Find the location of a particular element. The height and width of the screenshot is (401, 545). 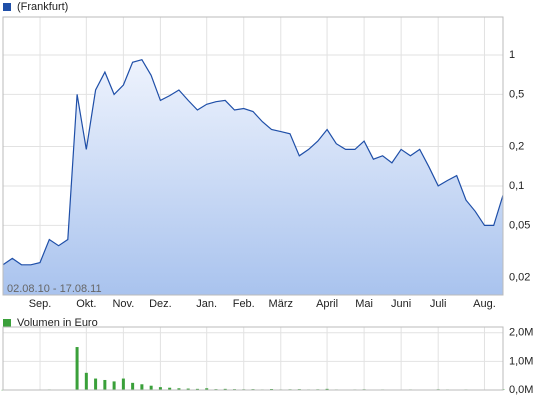

x-tick-label: Aug. is located at coordinates (484, 304).